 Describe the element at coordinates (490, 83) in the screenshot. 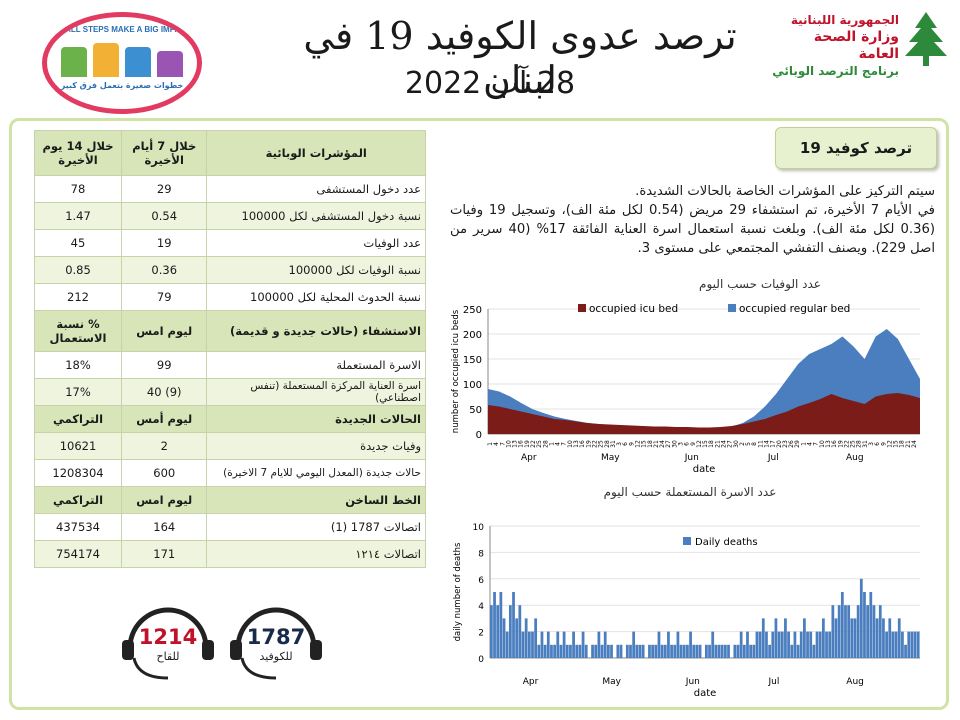

I see `report-date: 28 آب 2022` at that location.